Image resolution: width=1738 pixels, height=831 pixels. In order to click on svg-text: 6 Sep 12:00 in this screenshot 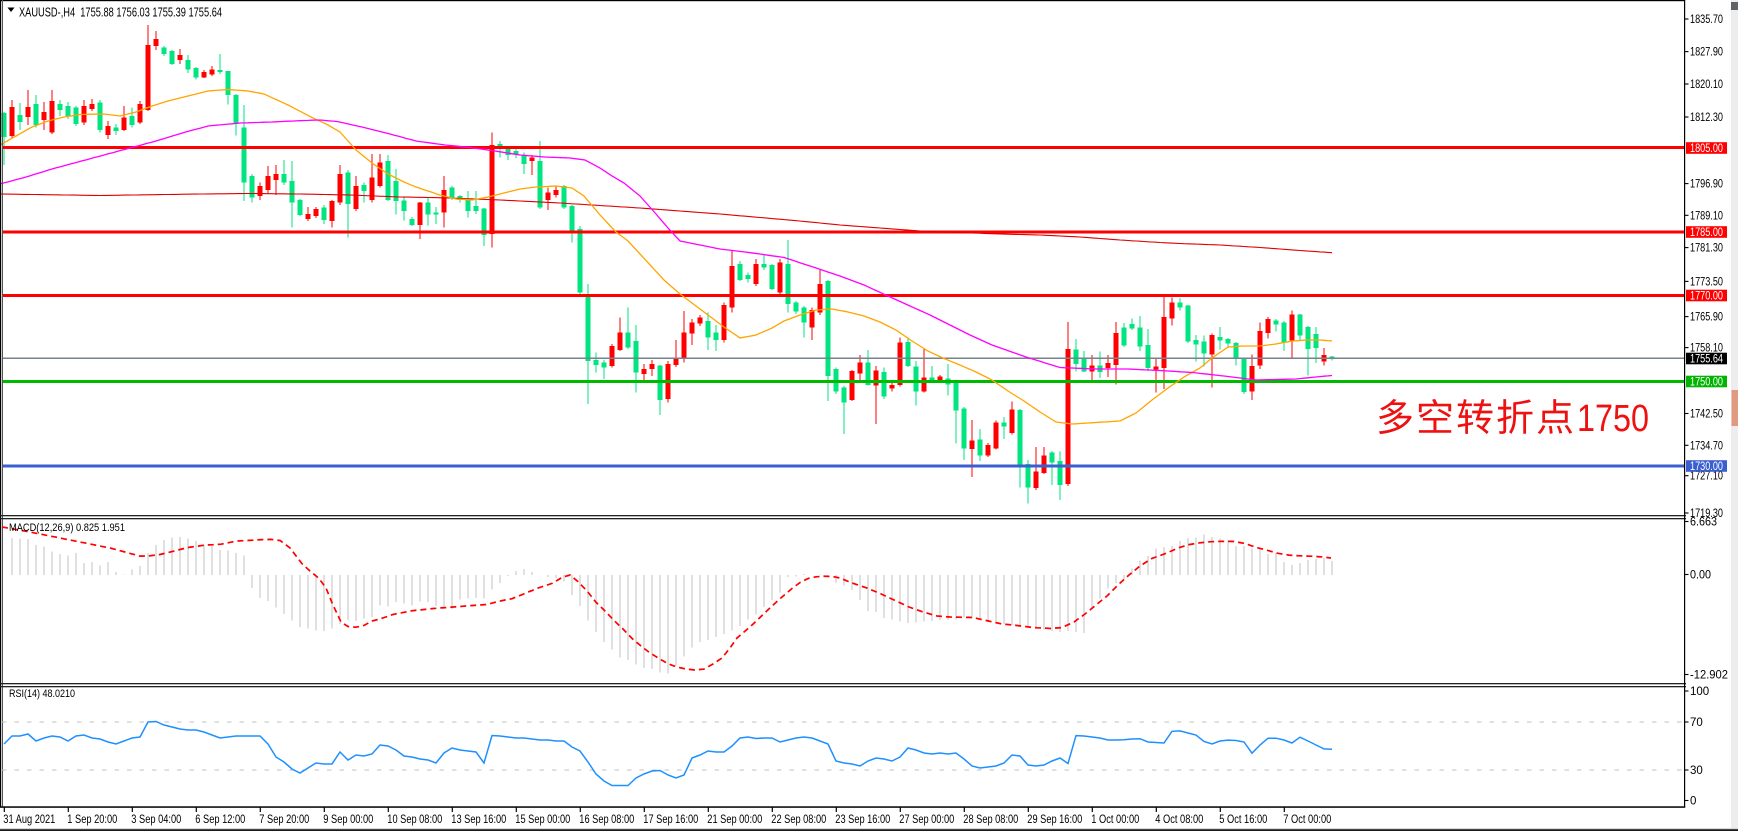, I will do `click(220, 820)`.